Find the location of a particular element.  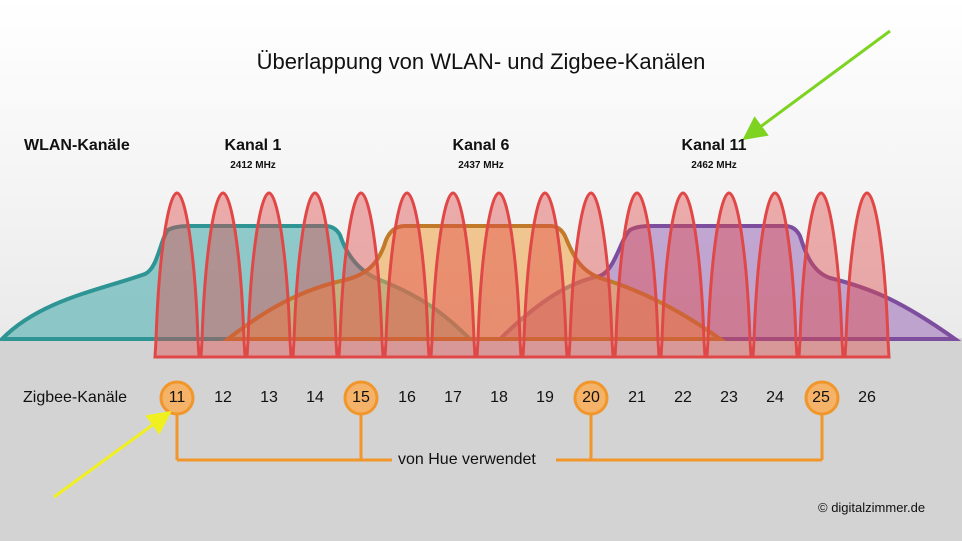

zigbee-channel-13: 13 is located at coordinates (269, 397).